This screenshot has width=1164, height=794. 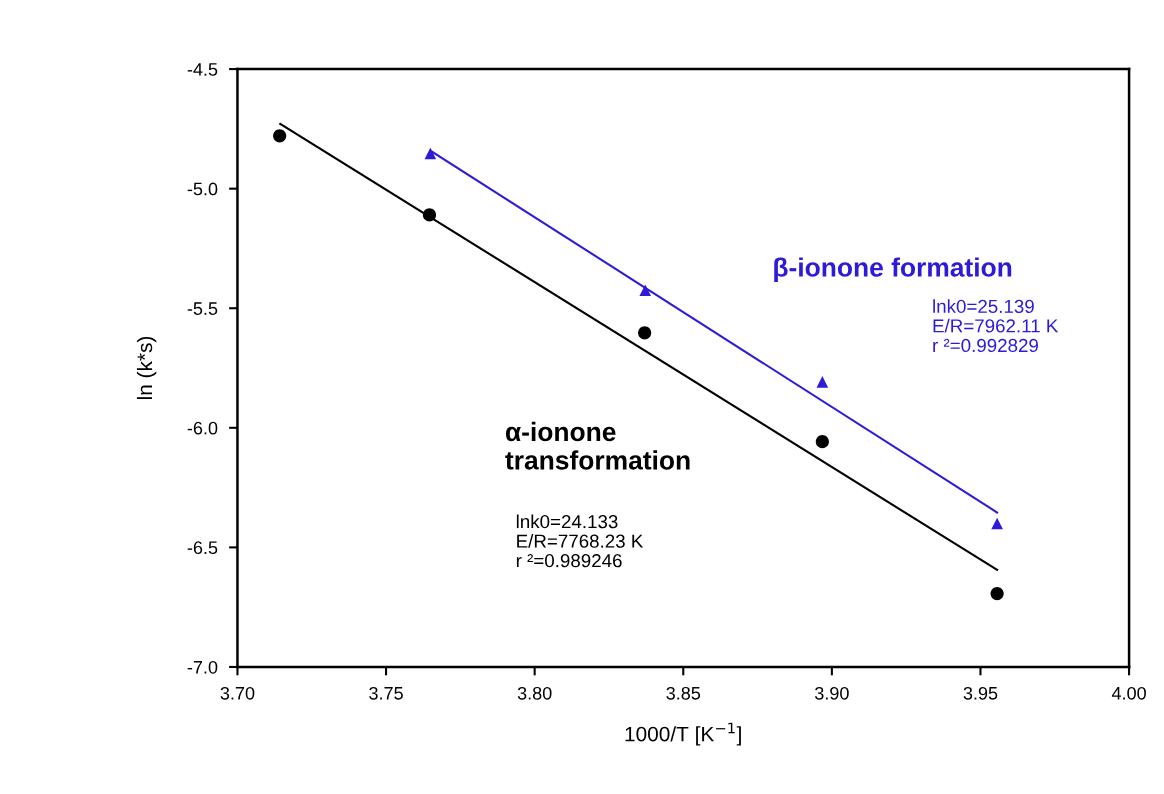 I want to click on x-axis-title: 1000/T [K$^{−1}$], so click(x=683, y=734).